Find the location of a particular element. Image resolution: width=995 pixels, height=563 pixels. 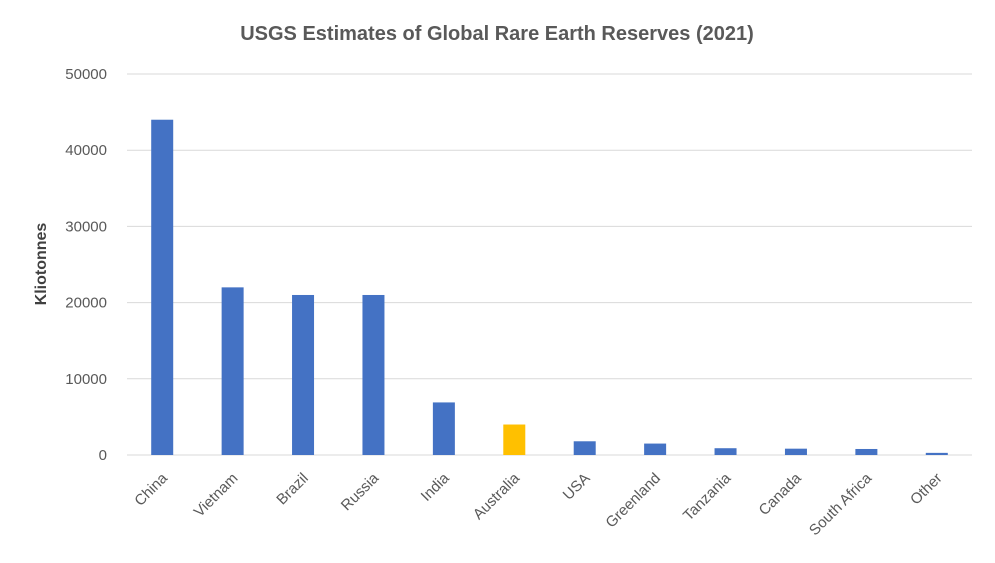

bar-india is located at coordinates (443, 428).